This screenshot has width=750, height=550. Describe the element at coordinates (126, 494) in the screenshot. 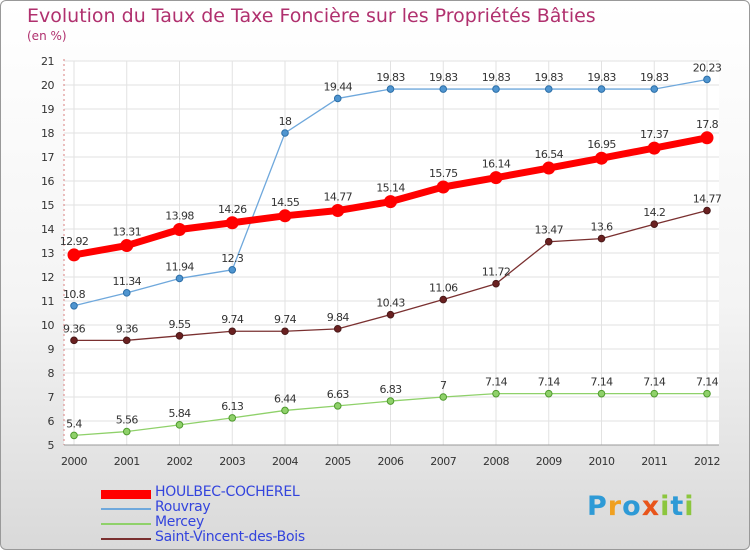

I see `legend-swatch-houlbec` at that location.